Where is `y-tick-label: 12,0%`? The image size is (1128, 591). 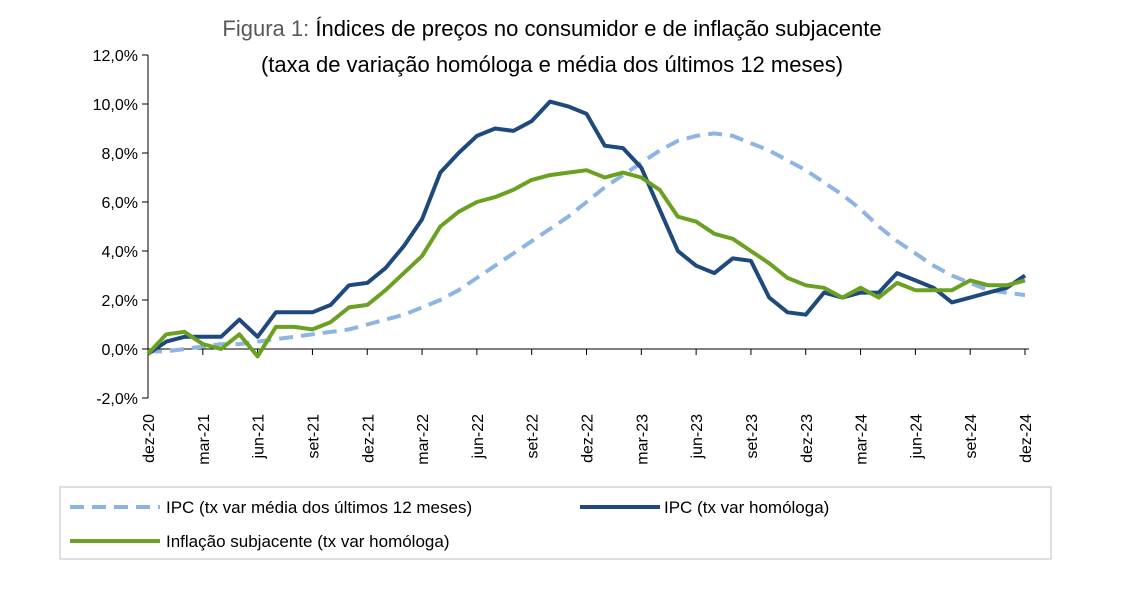 y-tick-label: 12,0% is located at coordinates (115, 56).